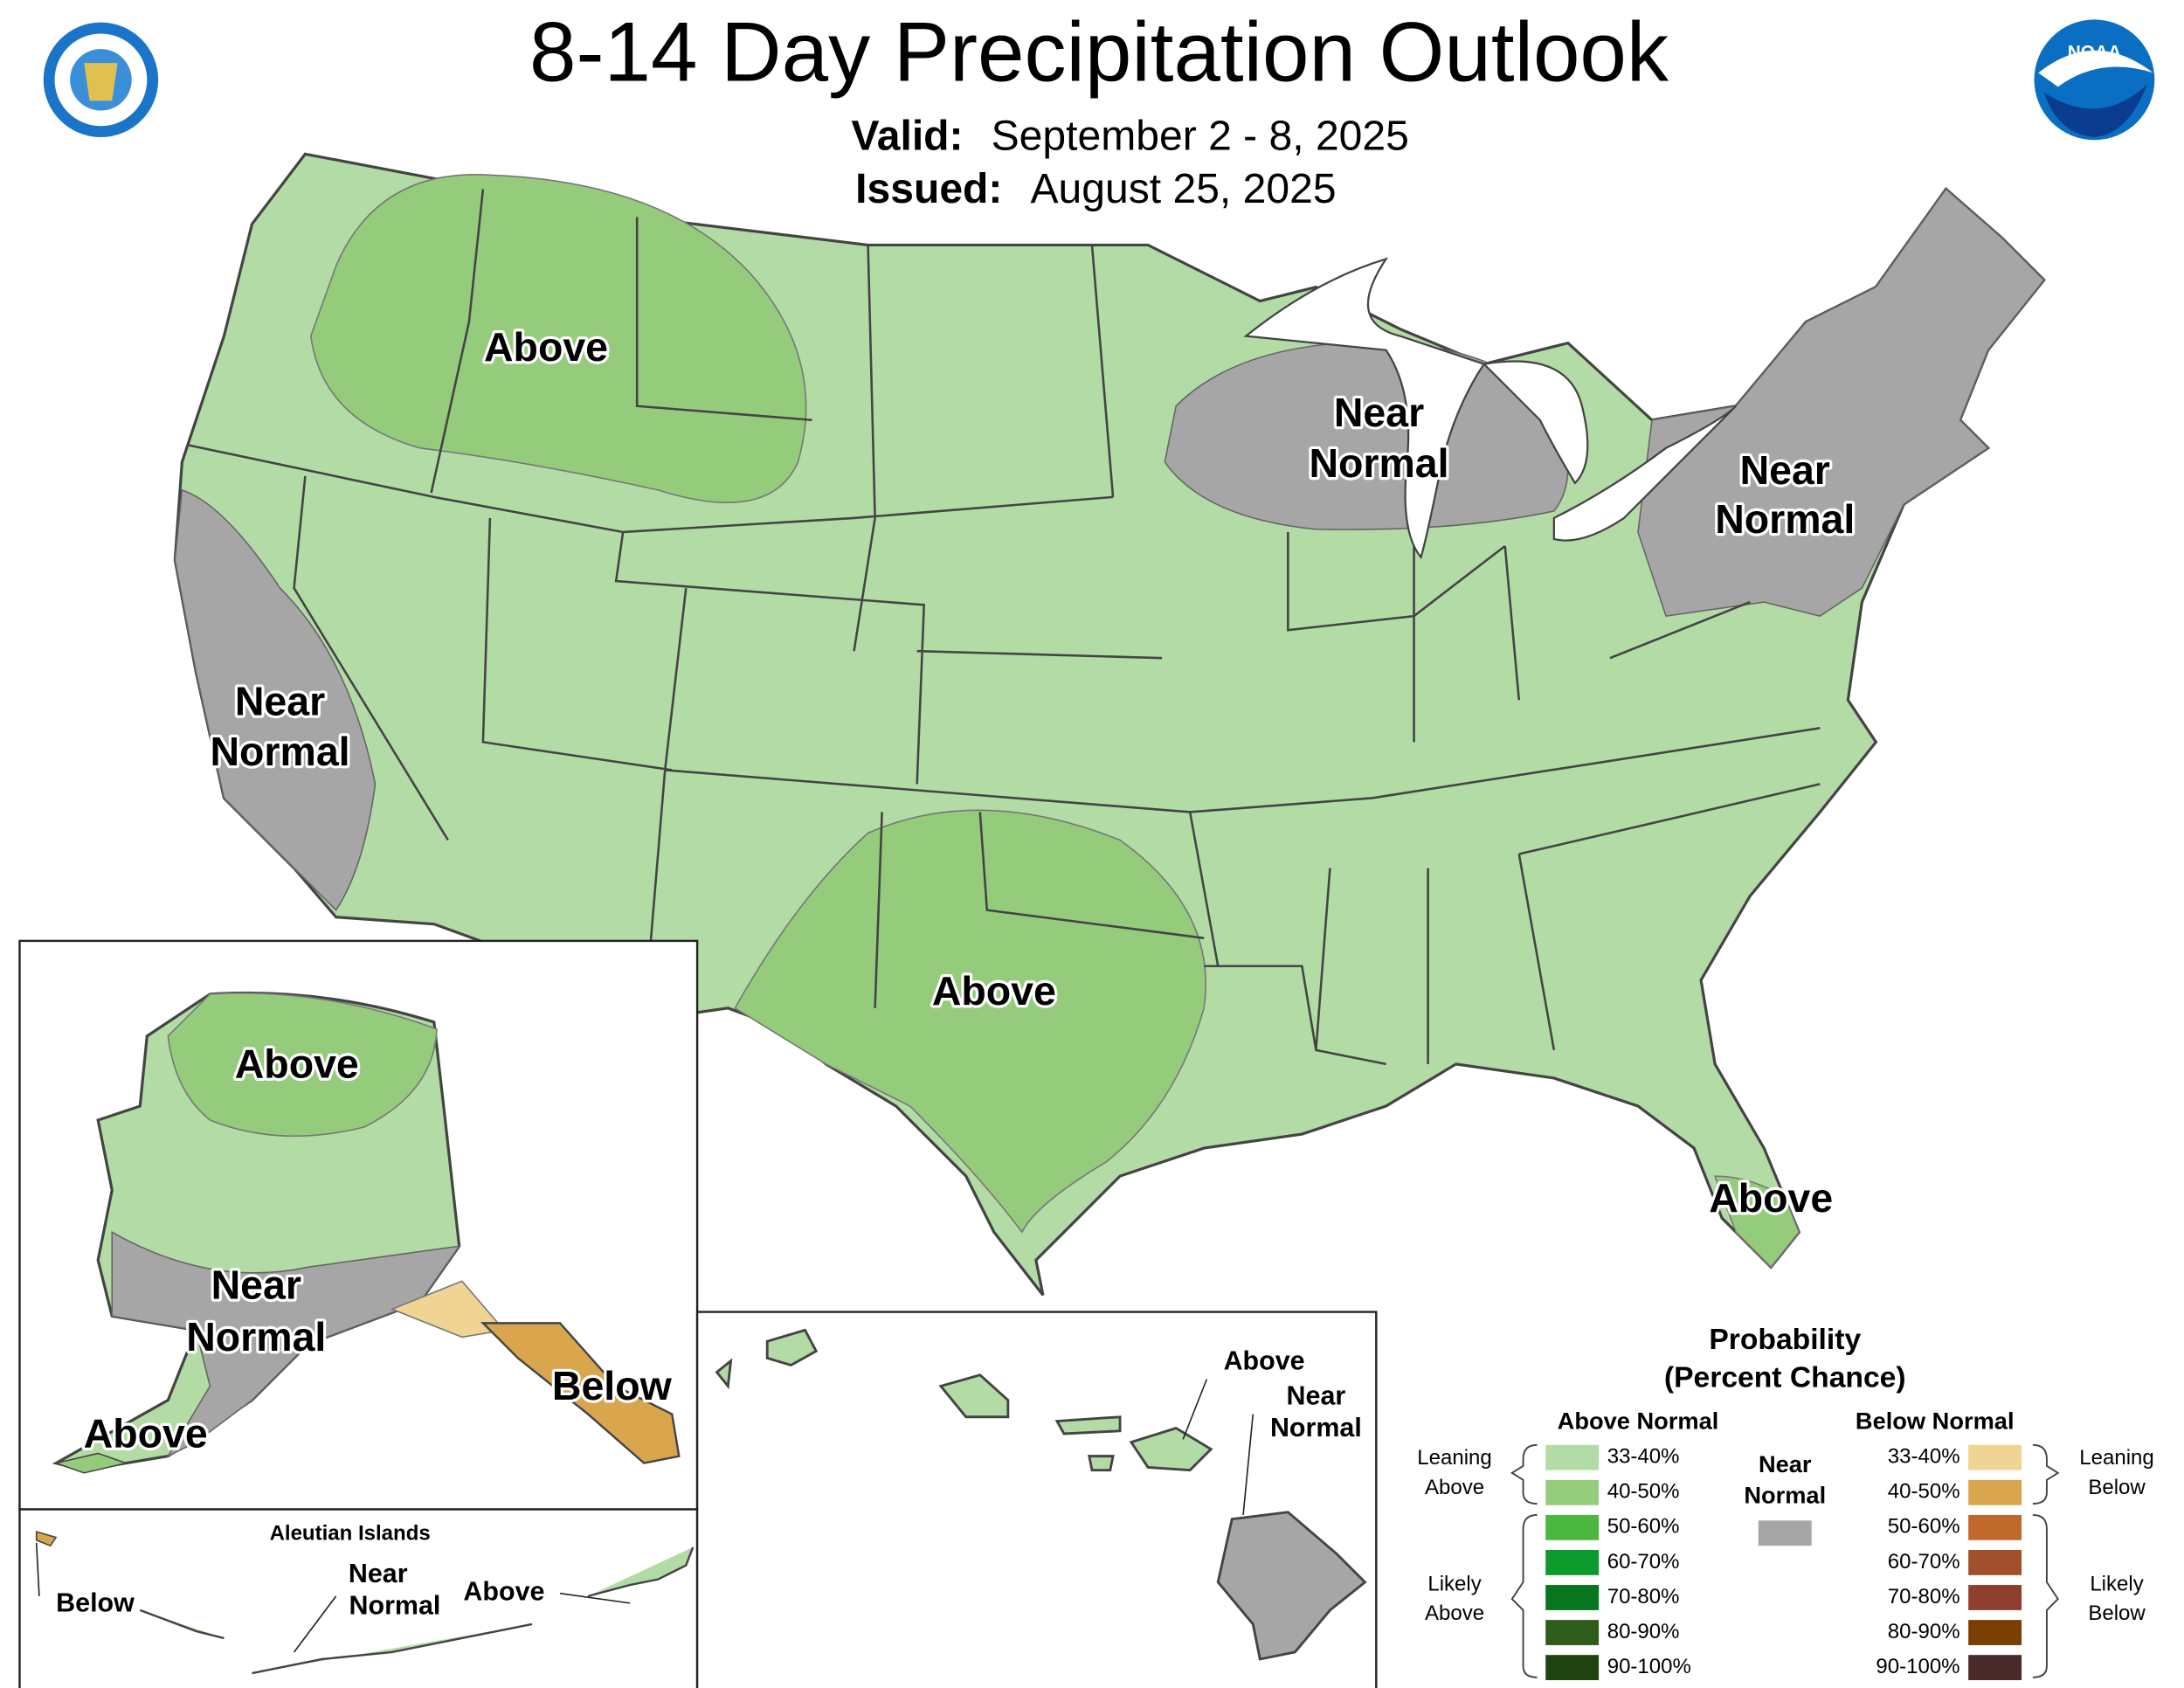 This screenshot has width=2184, height=1688. I want to click on title: 8-14 Day Precipitation Outlook, so click(1099, 53).